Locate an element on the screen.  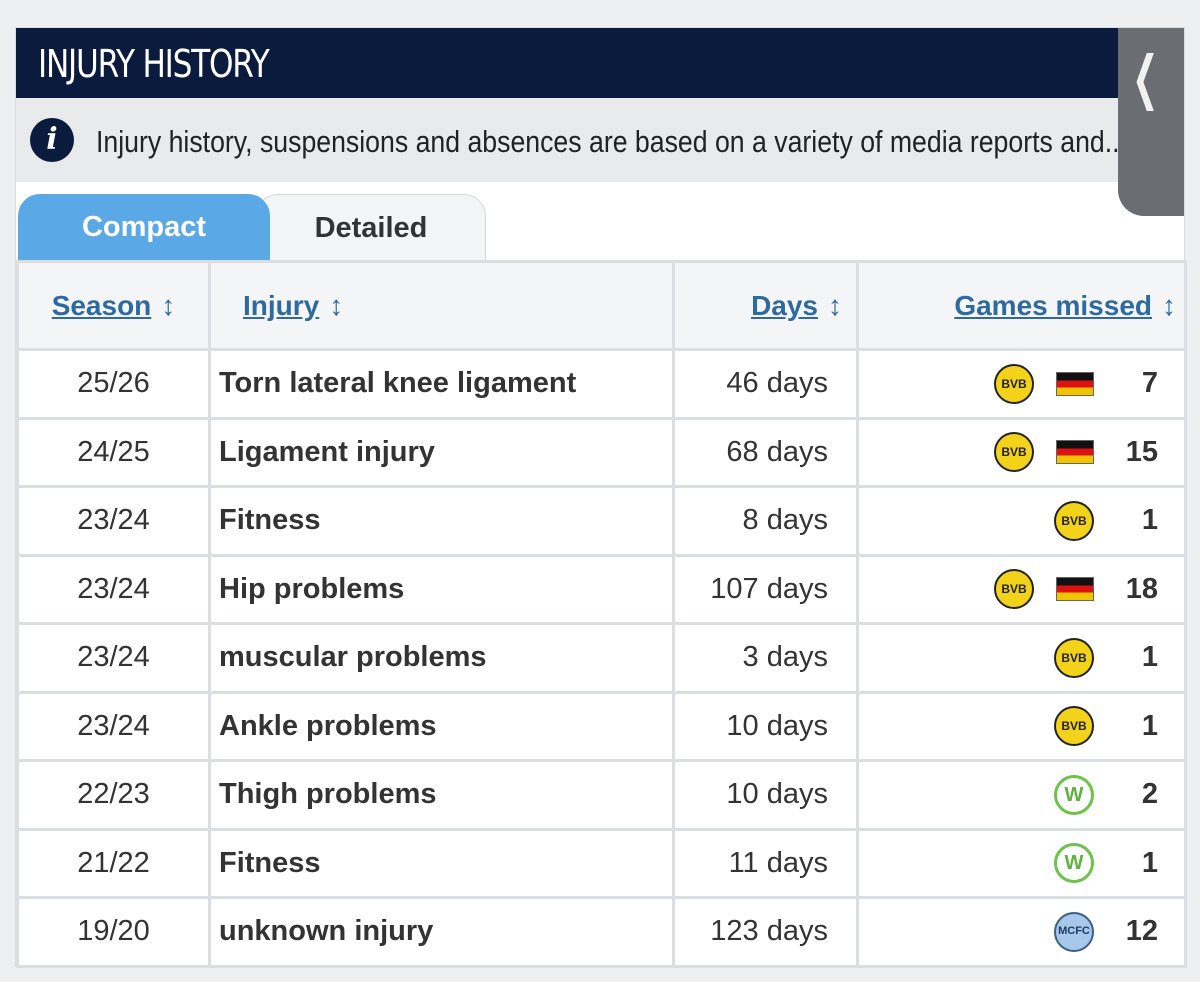
games-missed-cell: MCFC 12 is located at coordinates (1021, 932).